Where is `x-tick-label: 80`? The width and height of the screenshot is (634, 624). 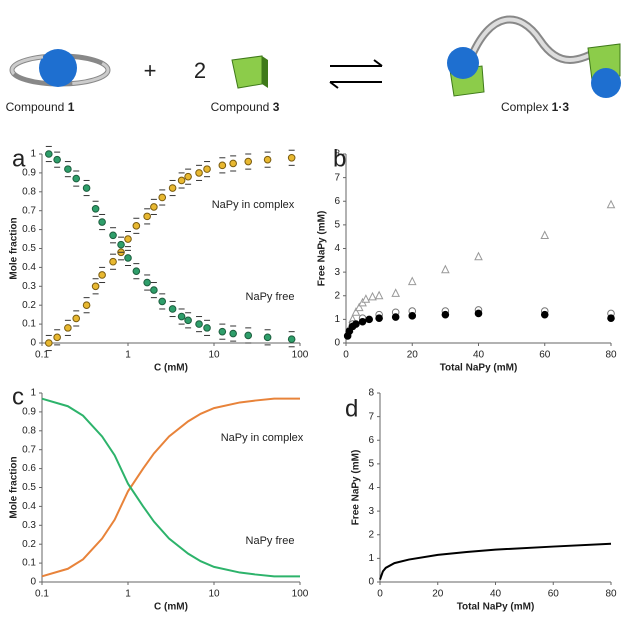
x-tick-label: 80 is located at coordinates (611, 594).